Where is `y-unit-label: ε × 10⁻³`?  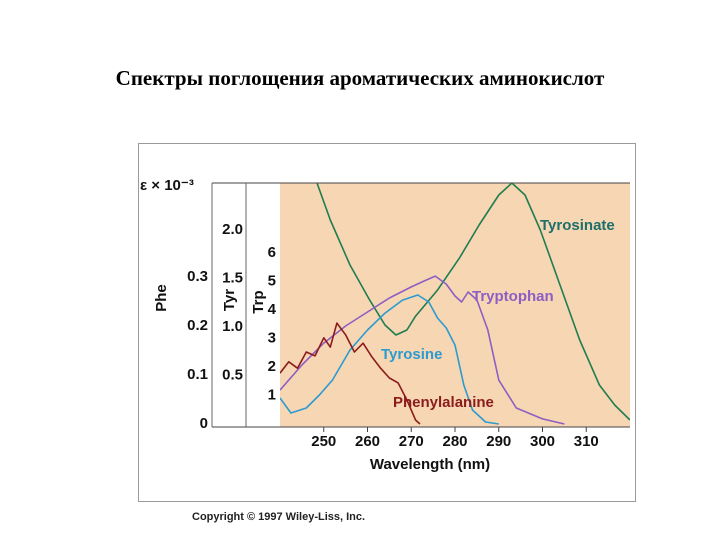 y-unit-label: ε × 10⁻³ is located at coordinates (167, 185).